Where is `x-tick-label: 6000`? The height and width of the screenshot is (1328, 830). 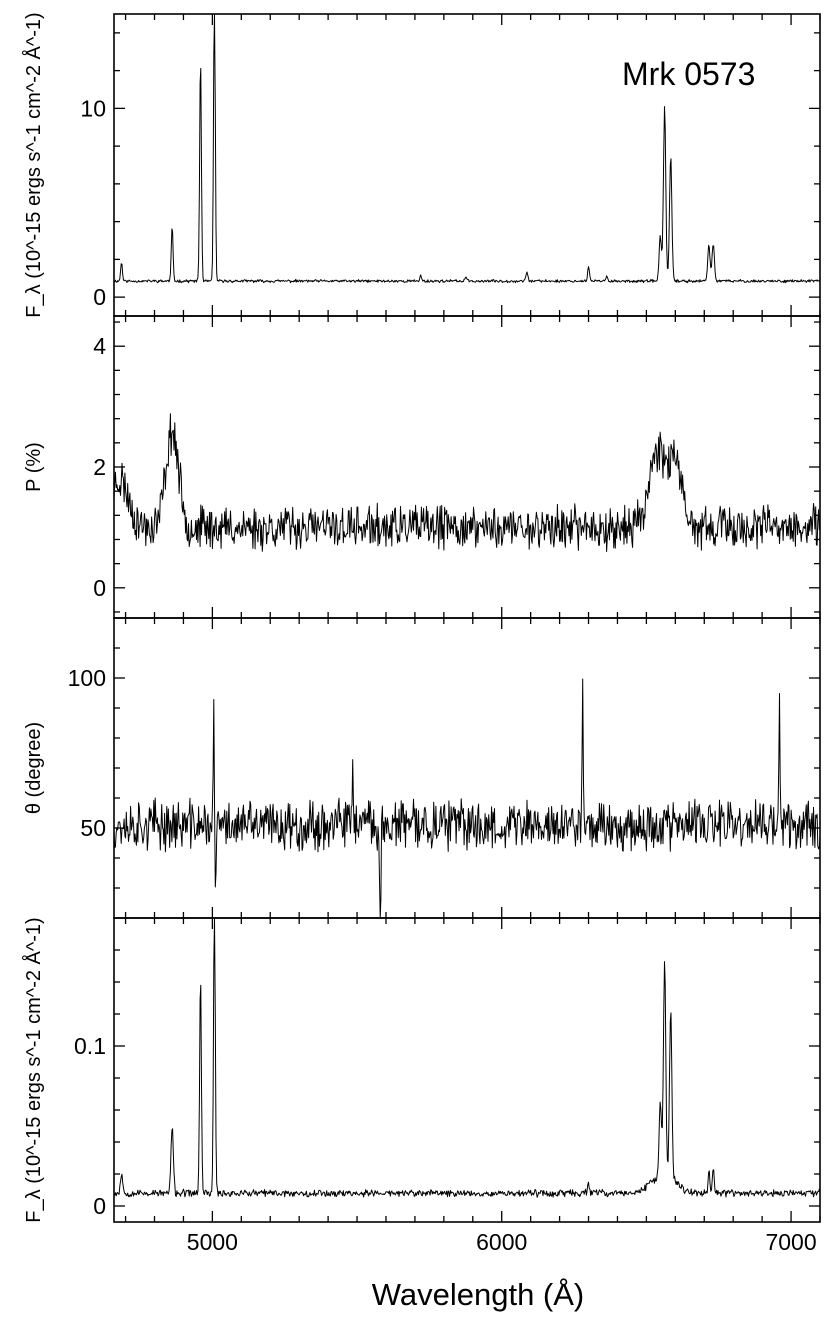 x-tick-label: 6000 is located at coordinates (501, 1242).